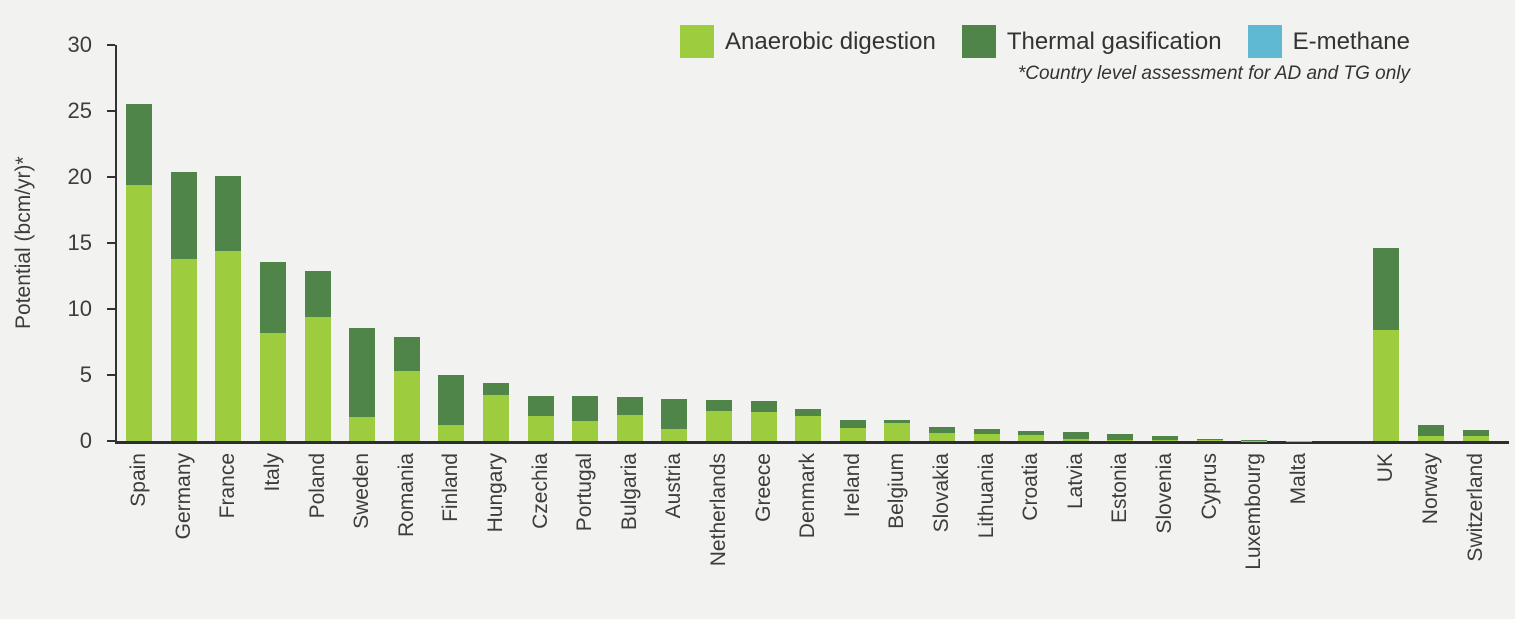 The image size is (1515, 619). I want to click on x-label-wrap: Germany, so click(184, 490).